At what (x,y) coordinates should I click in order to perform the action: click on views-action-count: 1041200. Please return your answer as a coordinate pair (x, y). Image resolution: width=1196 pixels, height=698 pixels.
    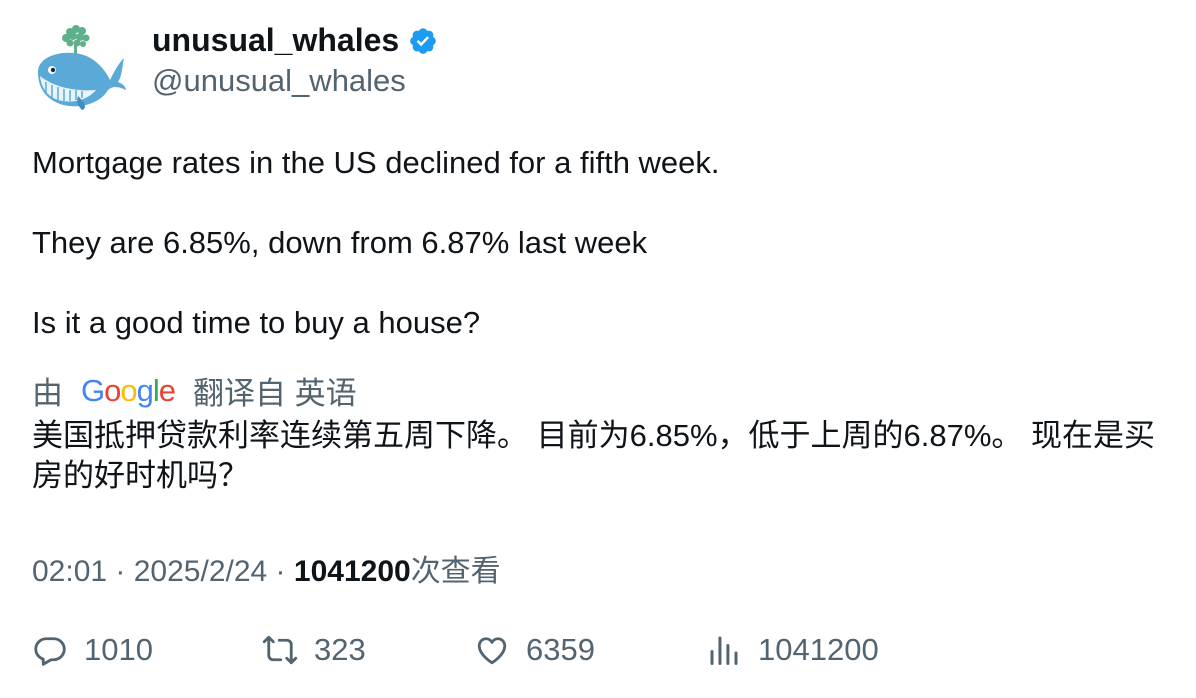
    Looking at the image, I should click on (818, 650).